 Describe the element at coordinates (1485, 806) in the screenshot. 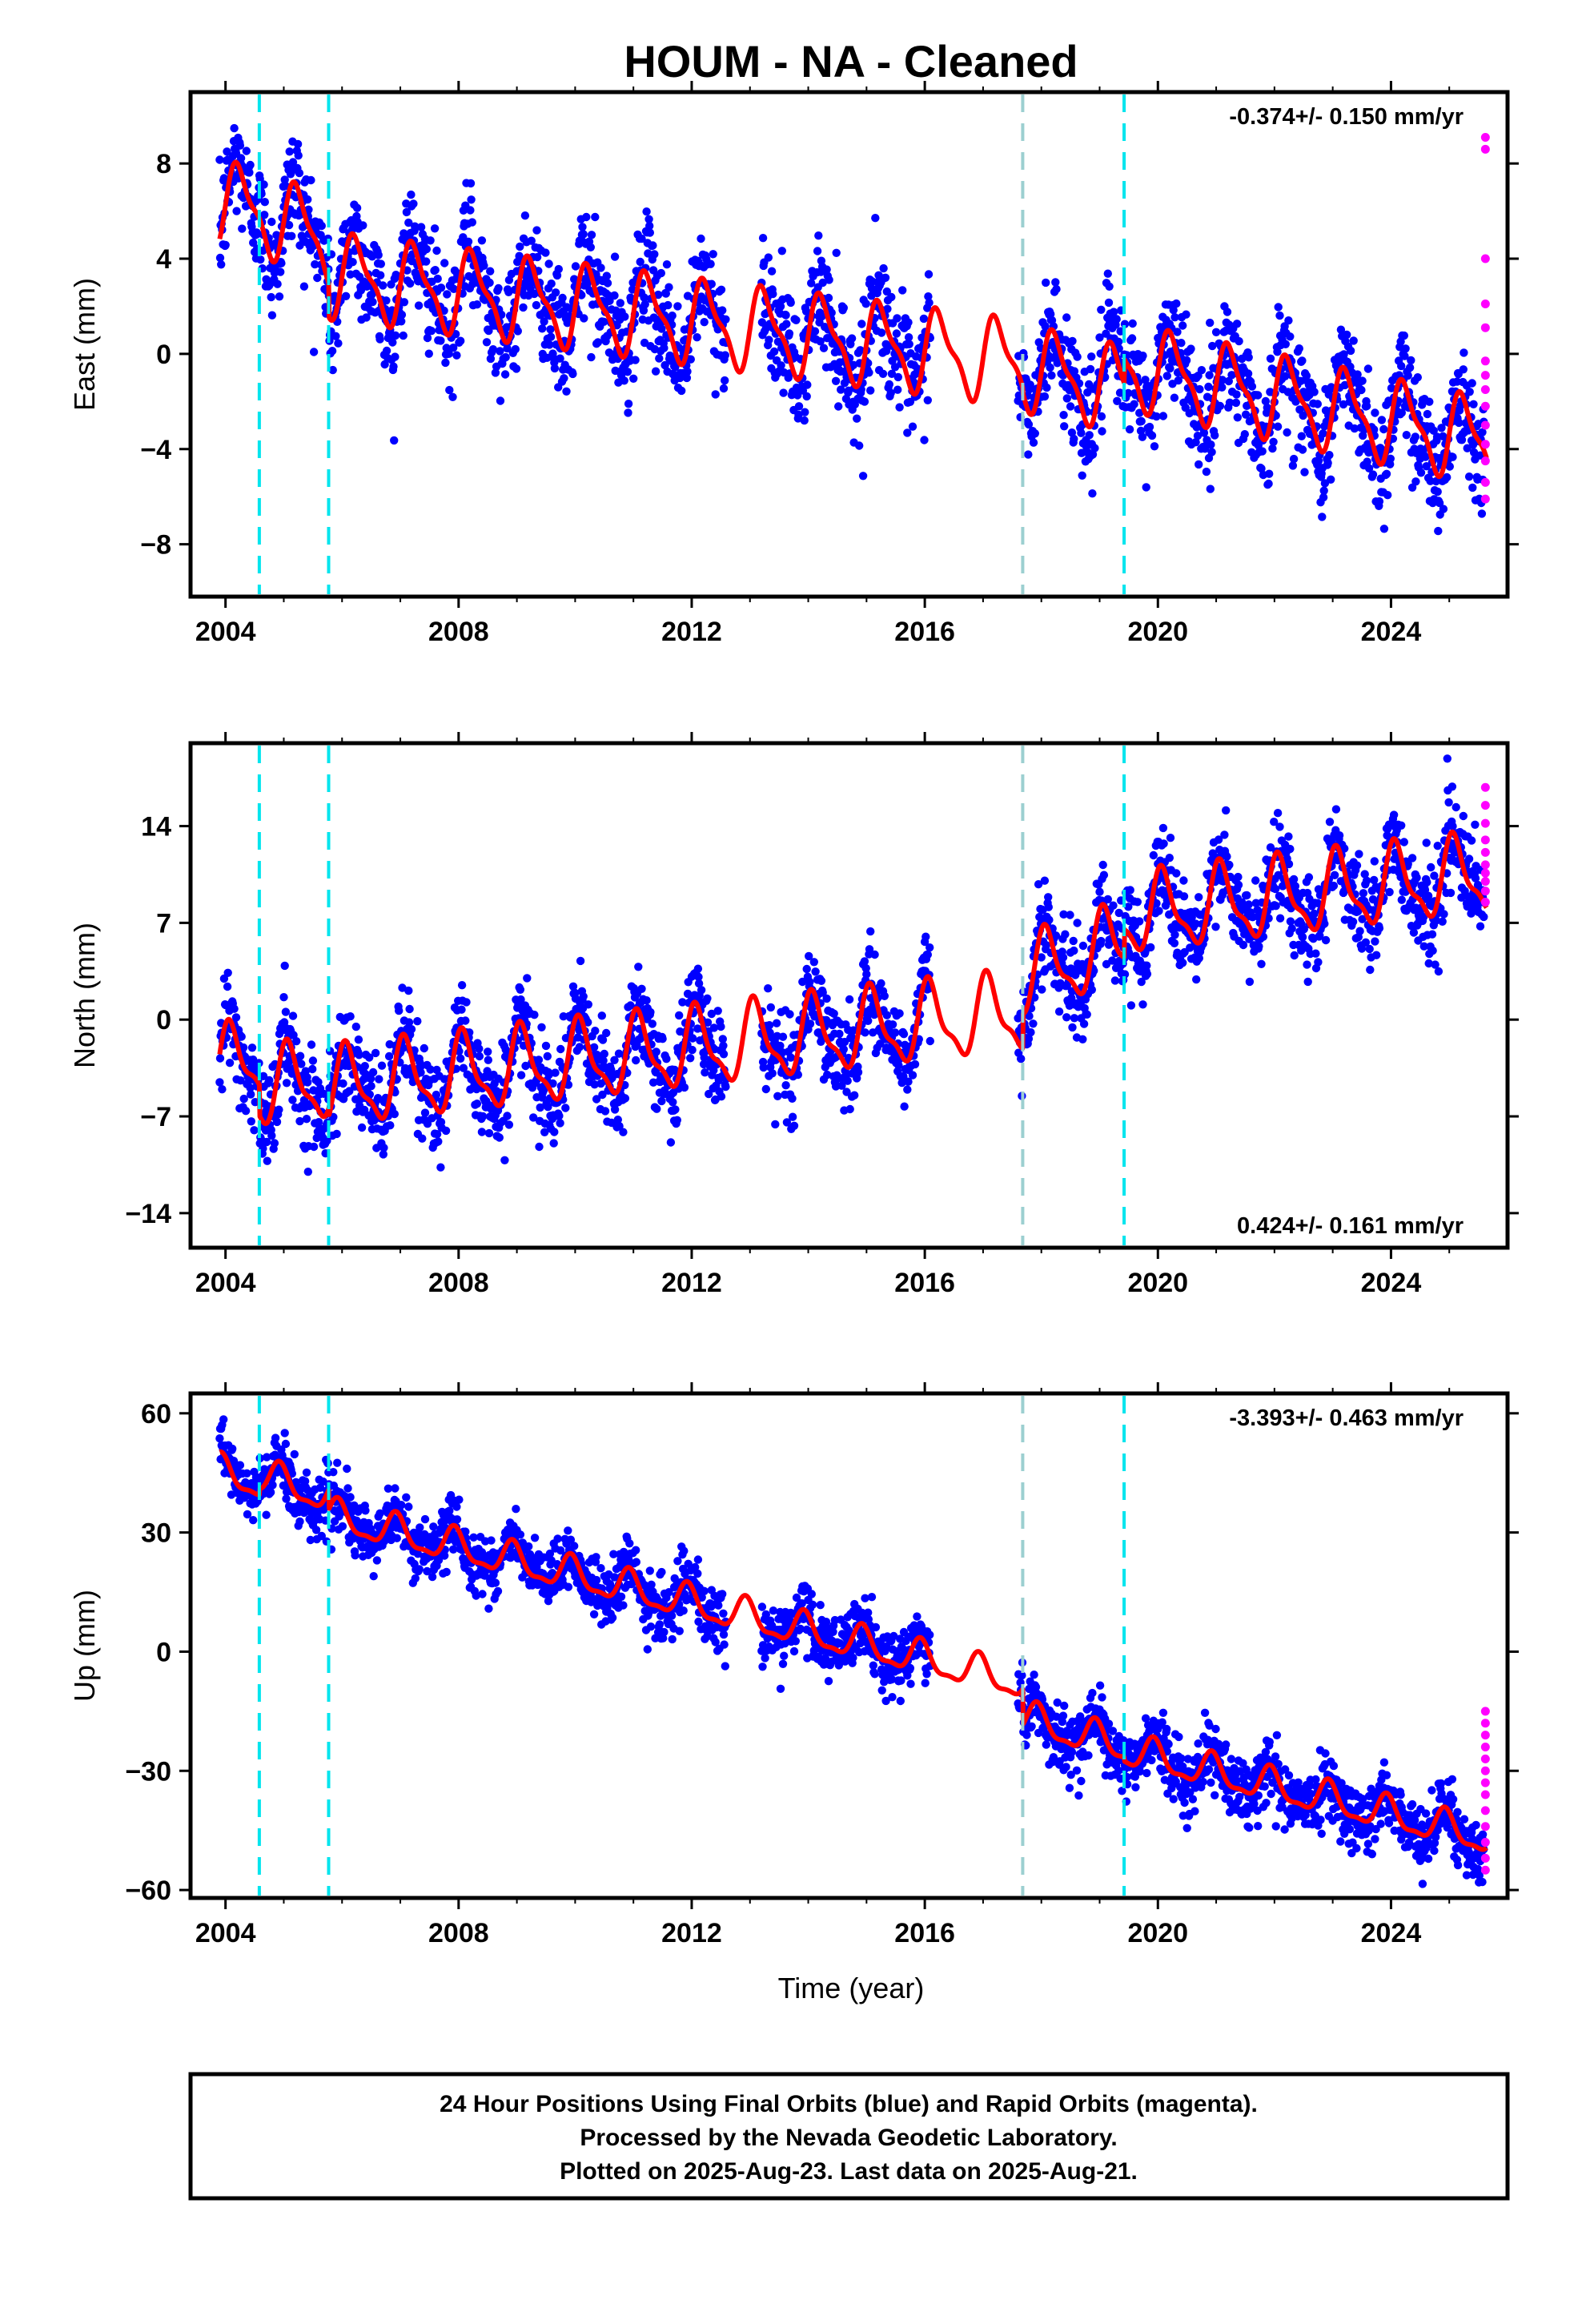

I see `north-rapid-point` at that location.